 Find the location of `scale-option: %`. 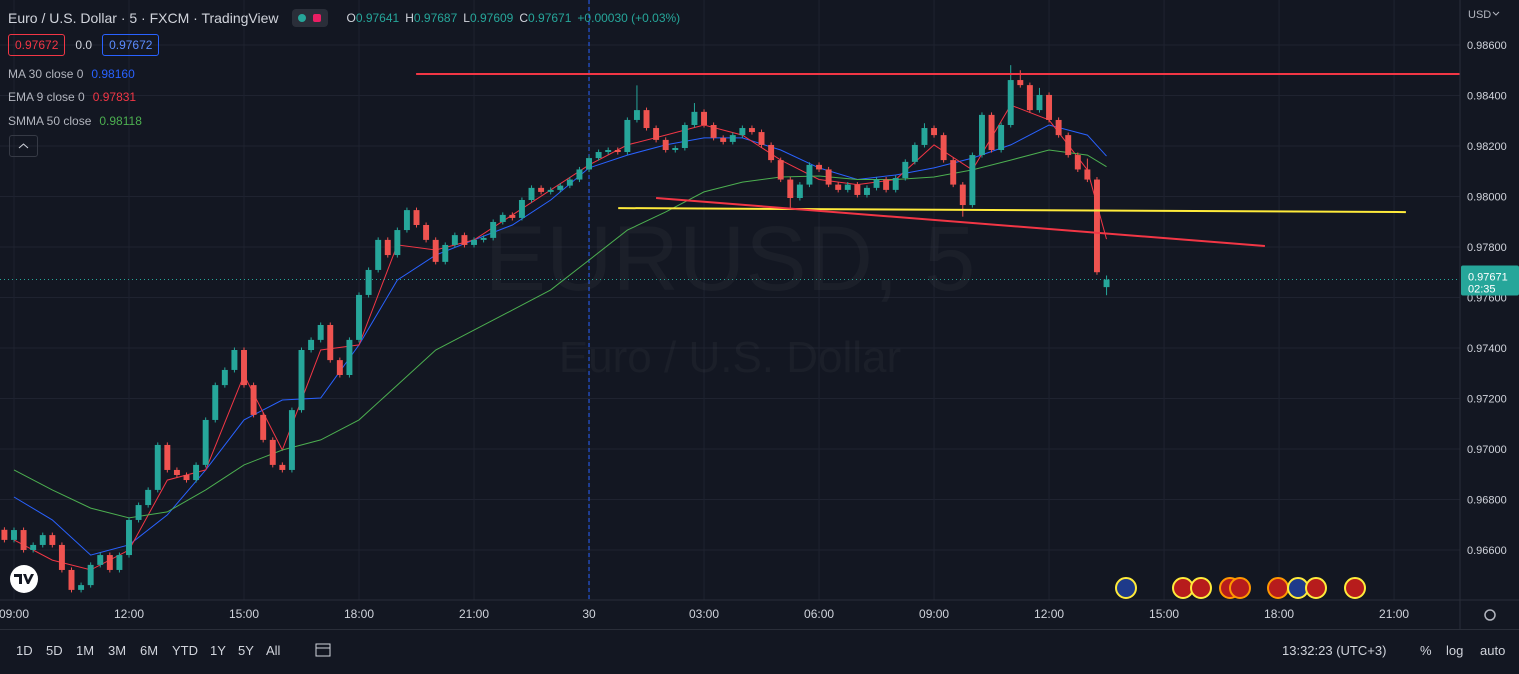

scale-option: % is located at coordinates (1426, 650).